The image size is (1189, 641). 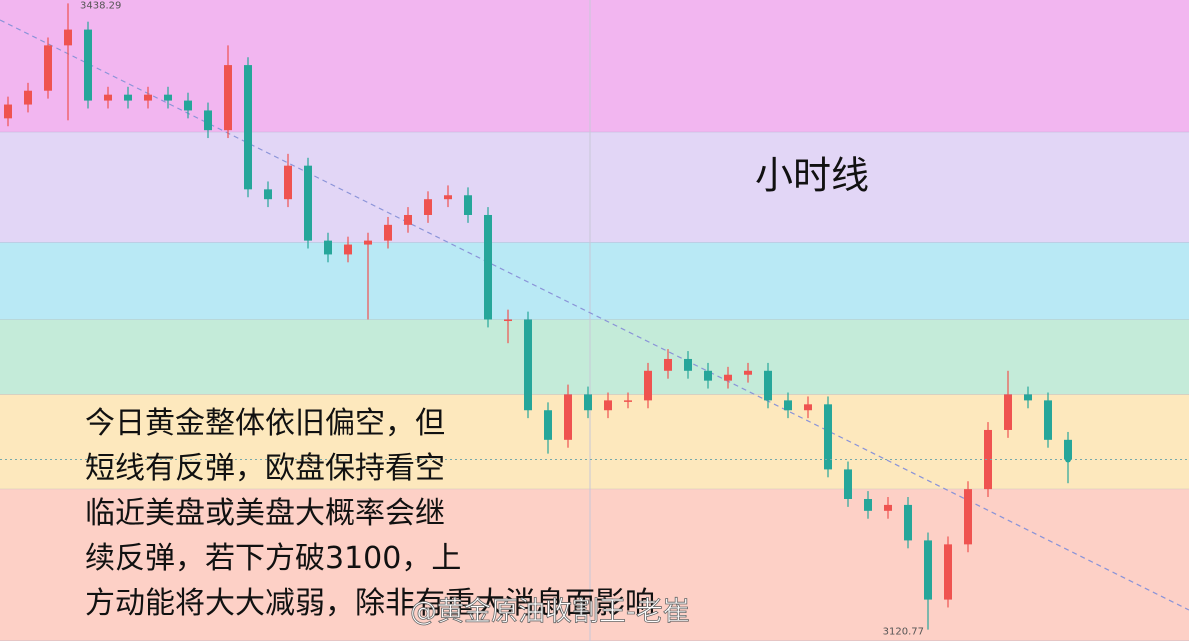 I want to click on annotation-line: 续反弹，若下方破3100，上, so click(x=273, y=558).